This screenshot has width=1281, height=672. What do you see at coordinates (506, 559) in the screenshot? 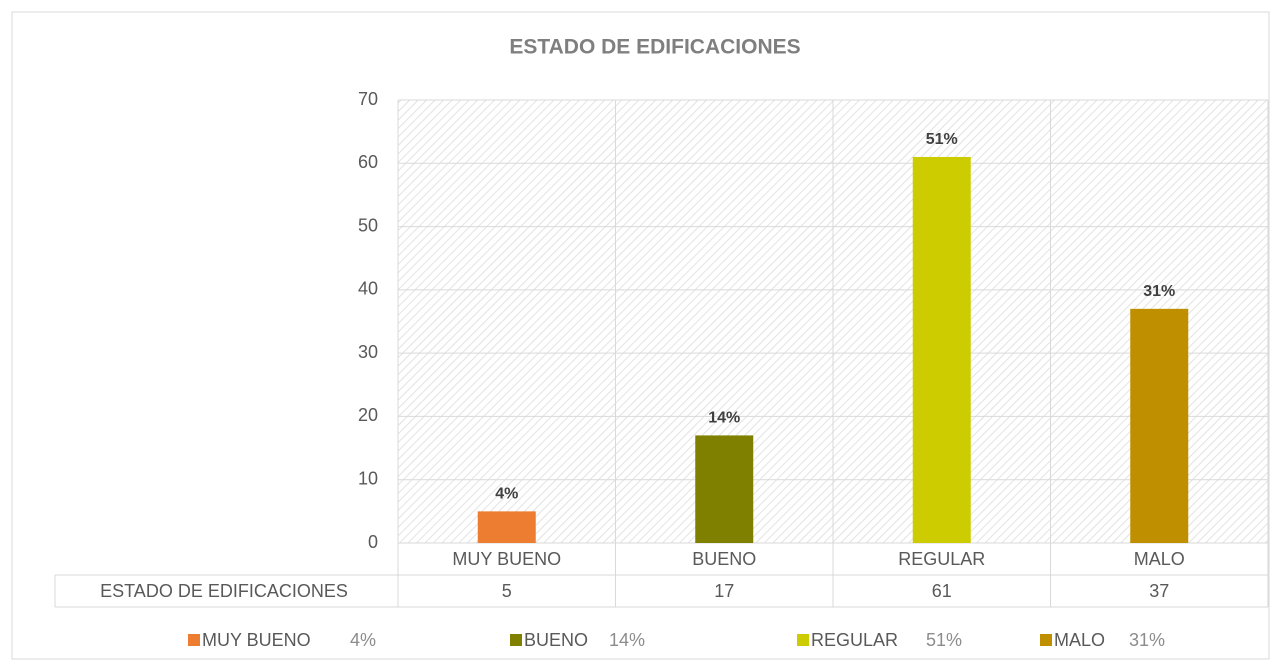
I see `x-tick-label: MUY BUENO` at bounding box center [506, 559].